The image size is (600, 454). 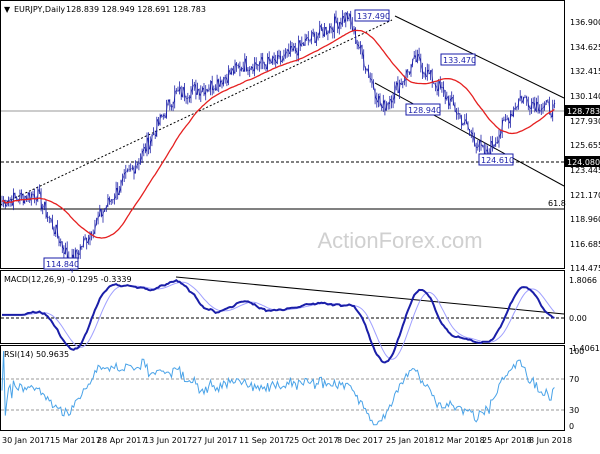 What do you see at coordinates (313, 440) in the screenshot?
I see `x-tick: 25 Oct 2017` at bounding box center [313, 440].